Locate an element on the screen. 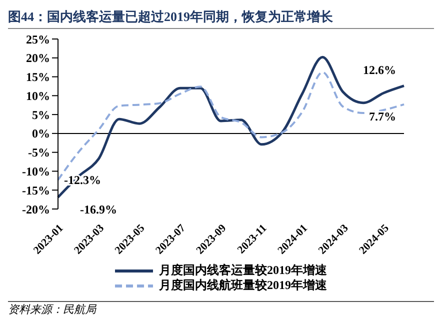 This screenshot has width=442, height=329. legend-label: 月度国内线航班量较2019年增速 is located at coordinates (243, 285).